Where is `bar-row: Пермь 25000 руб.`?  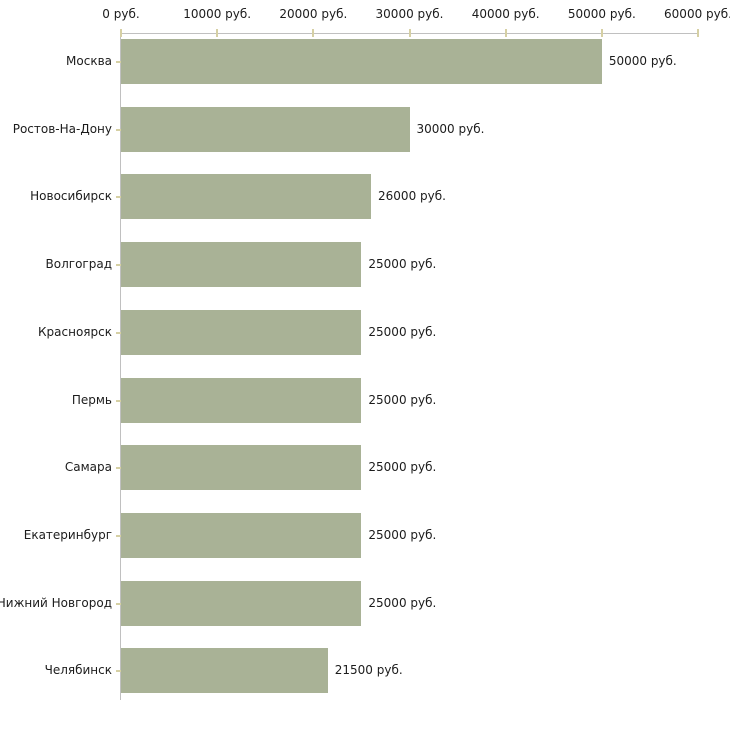 bar-row: Пермь 25000 руб. is located at coordinates (385, 407).